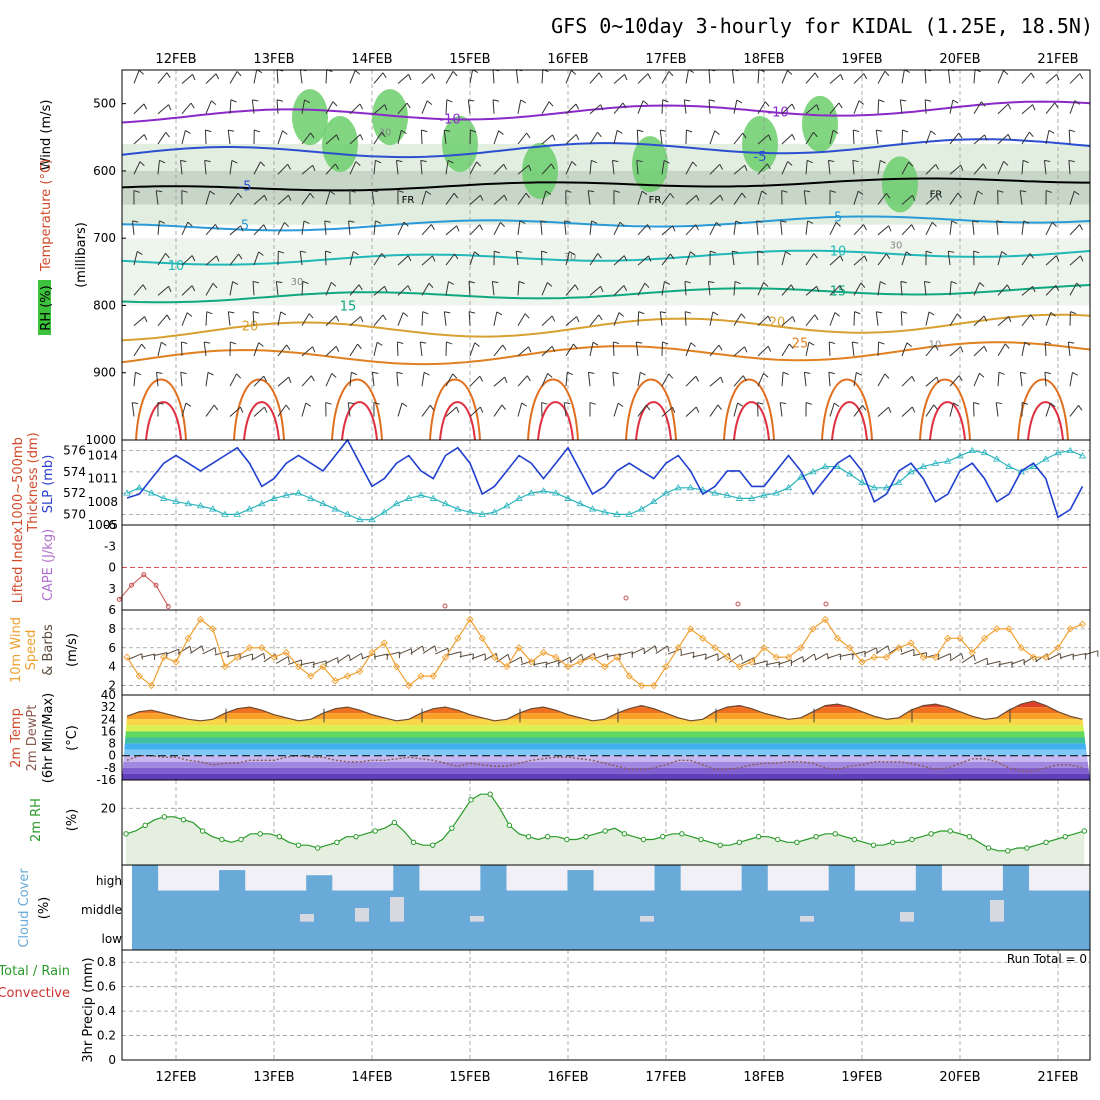  I want to click on temp-tick: 8, so click(112, 744).